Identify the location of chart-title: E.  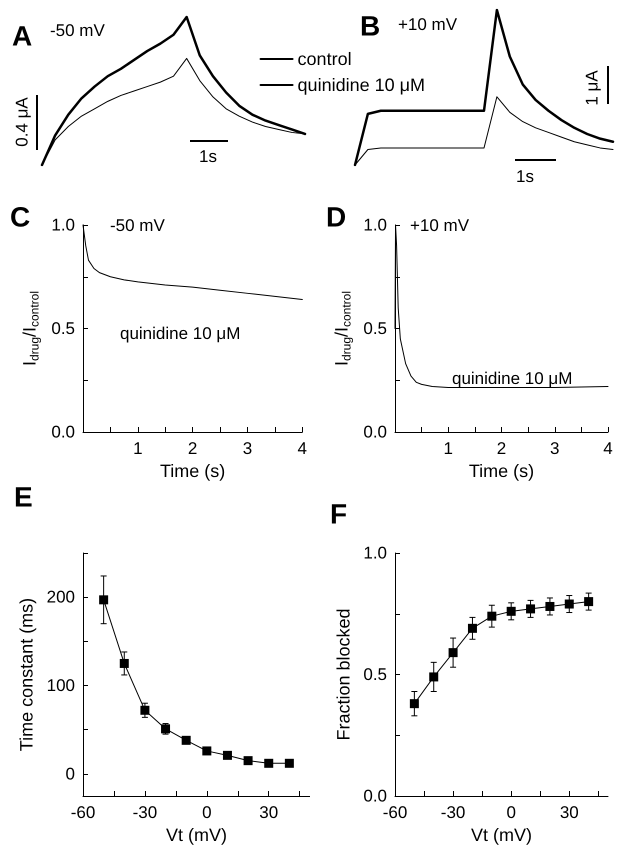
(23, 497).